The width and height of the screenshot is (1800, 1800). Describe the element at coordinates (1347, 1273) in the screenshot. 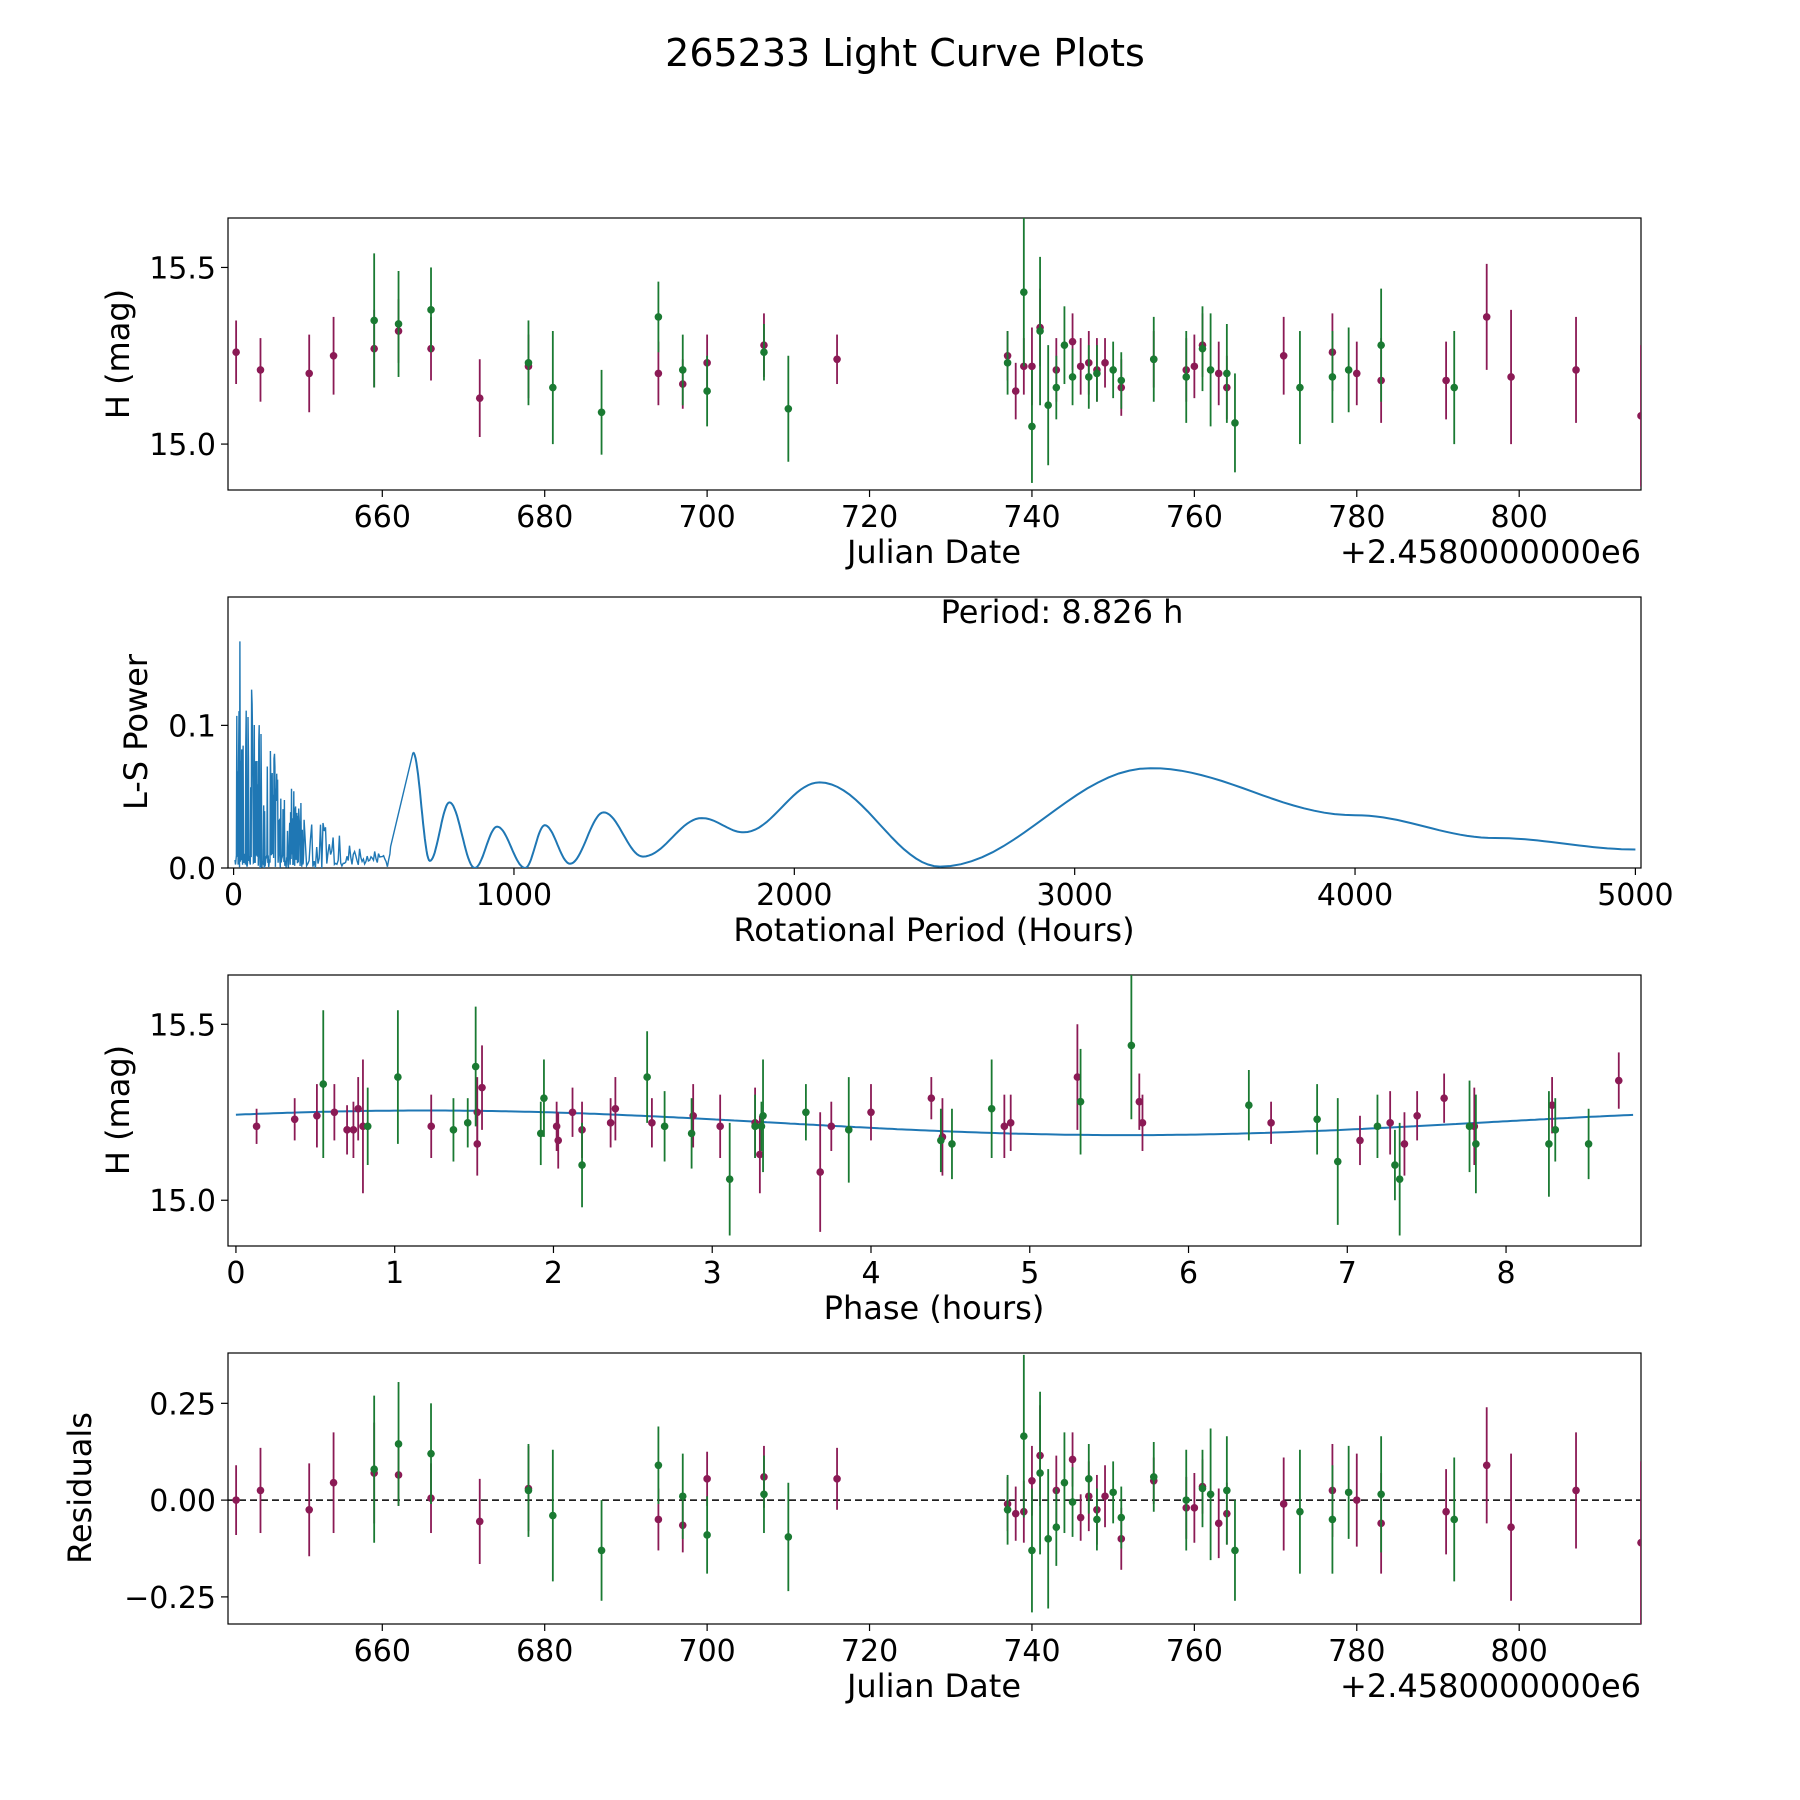

I see `phased-xtick-label: 7` at that location.